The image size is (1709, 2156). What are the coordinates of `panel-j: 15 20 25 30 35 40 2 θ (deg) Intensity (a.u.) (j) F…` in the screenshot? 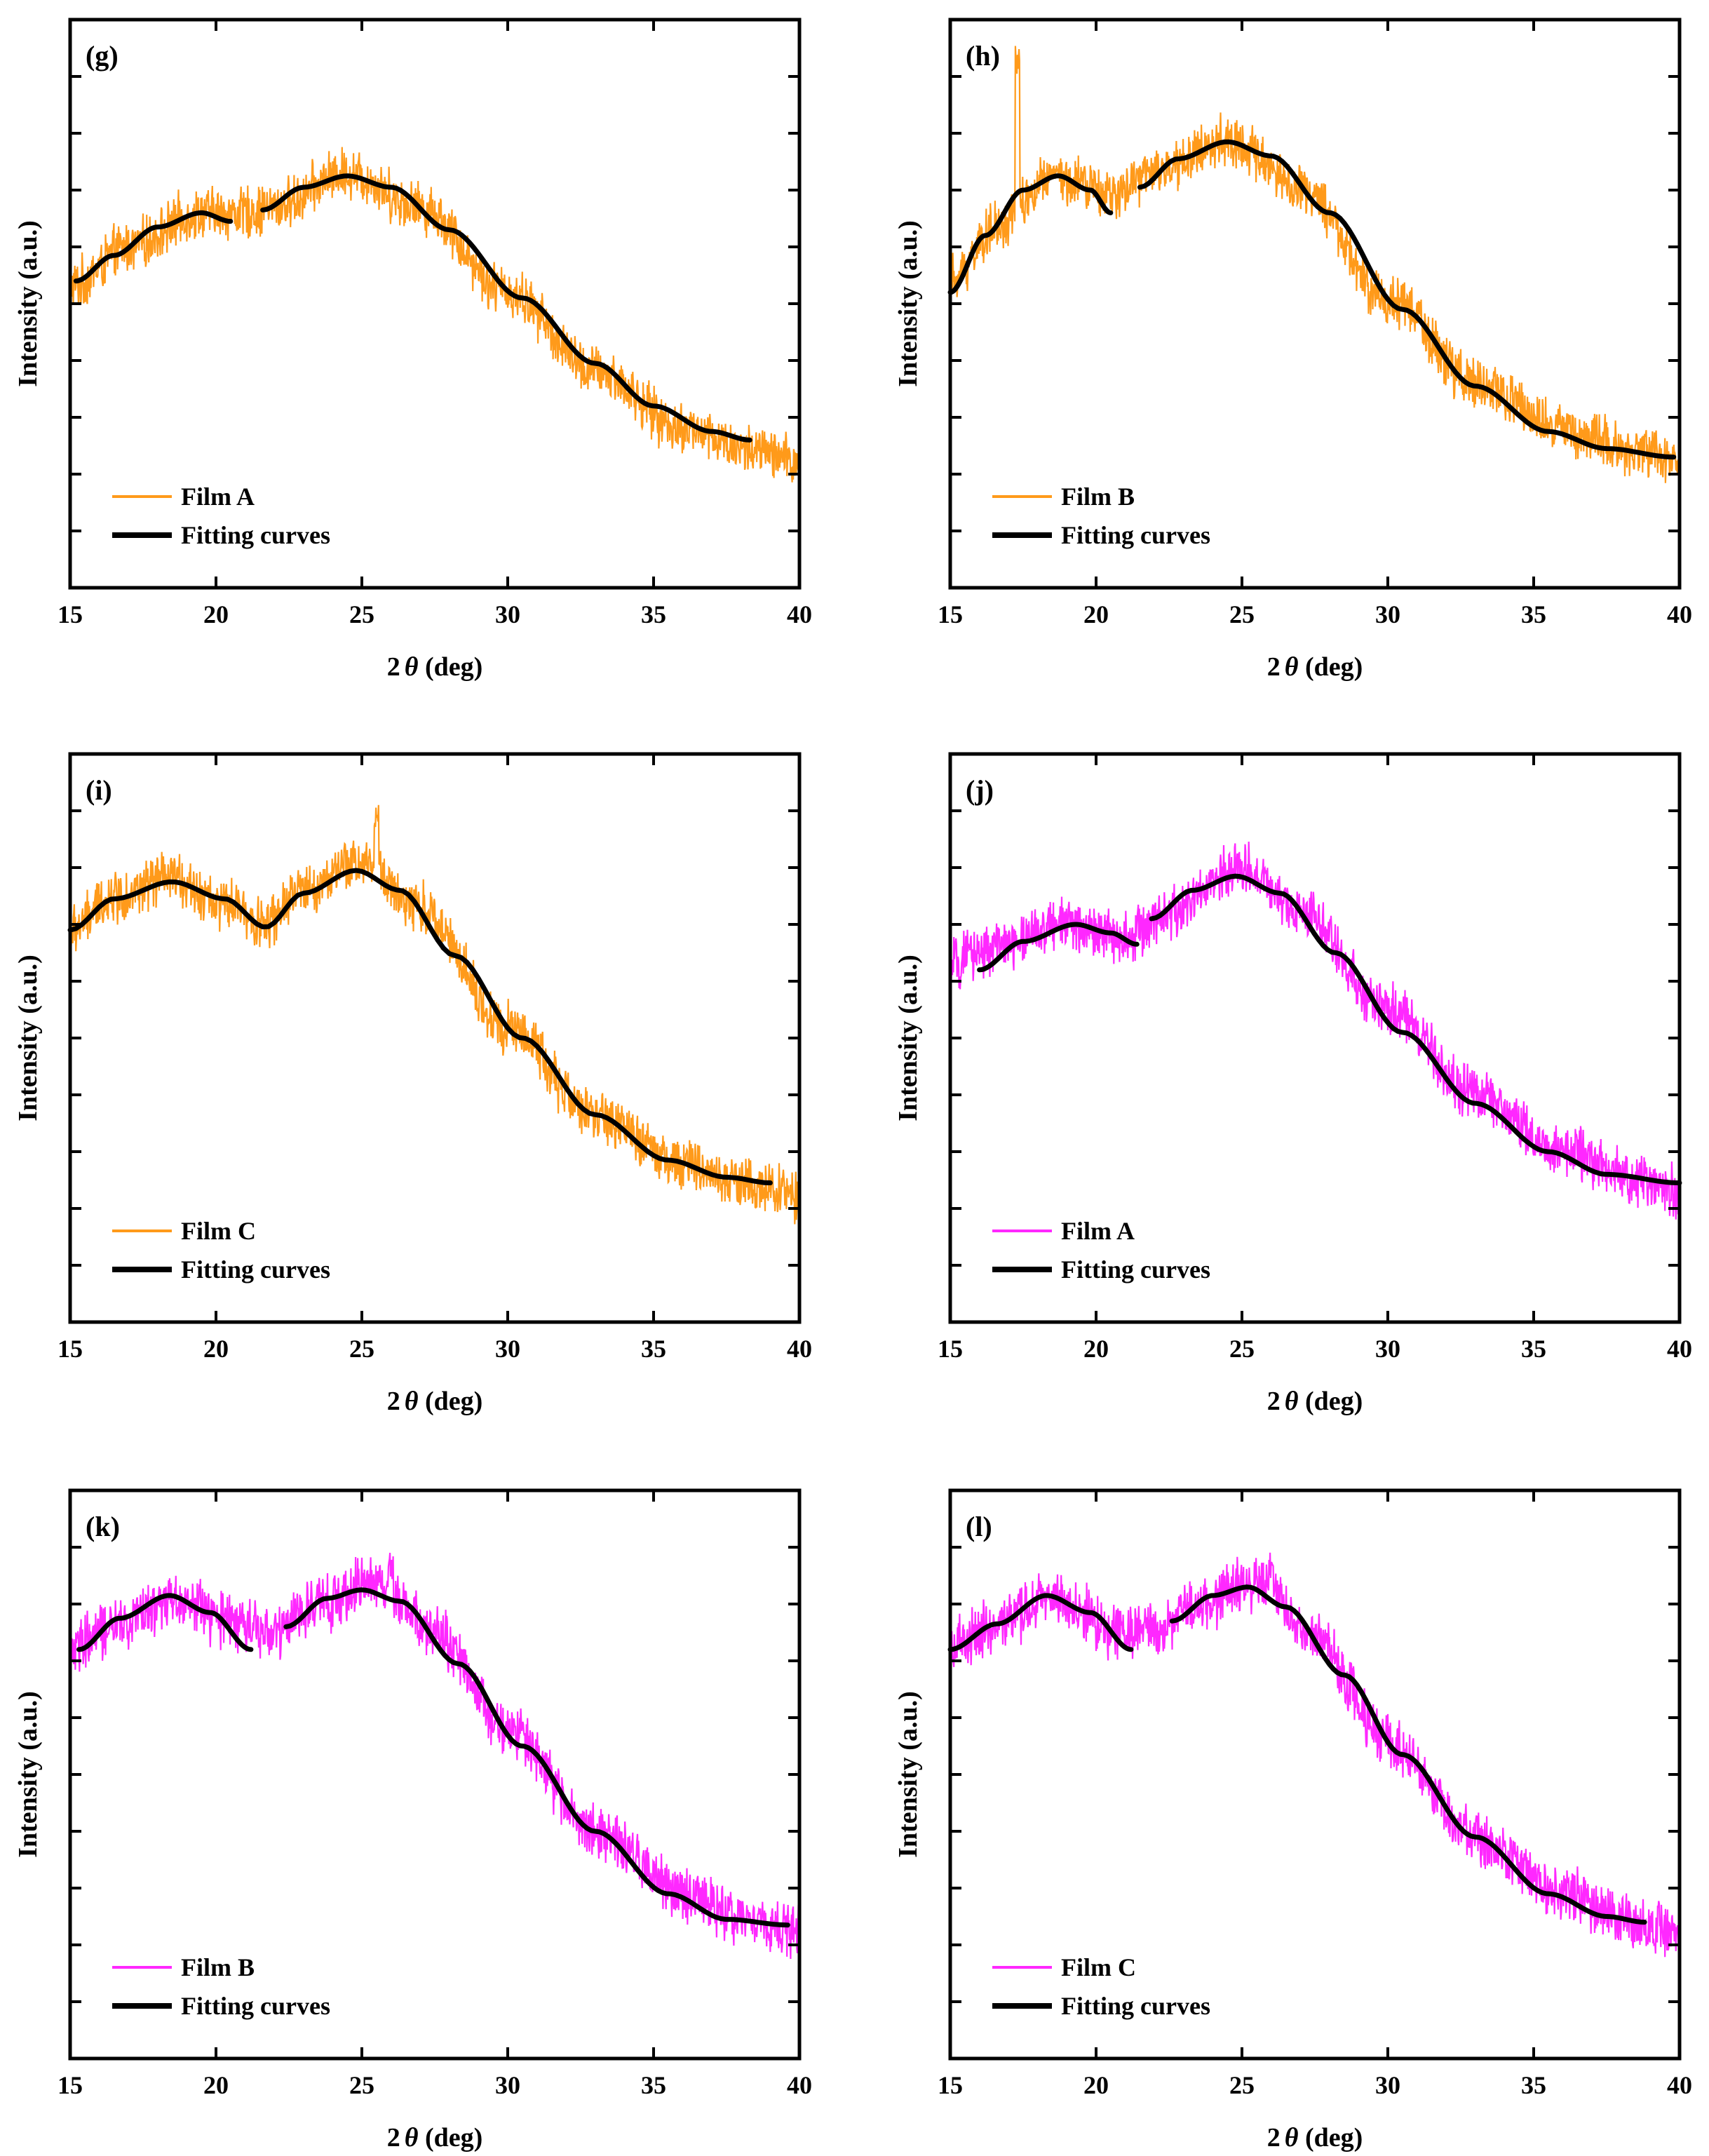 It's located at (1292, 1084).